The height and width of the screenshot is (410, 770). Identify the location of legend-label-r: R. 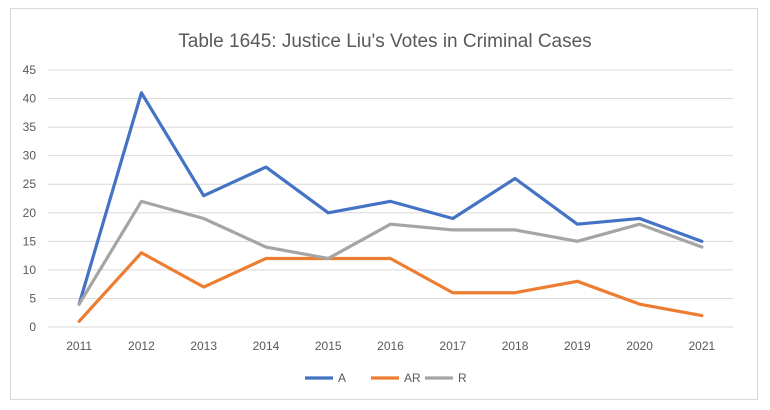
(462, 378).